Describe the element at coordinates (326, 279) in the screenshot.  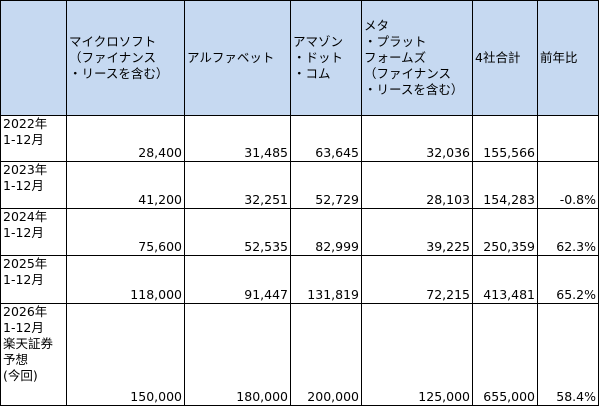
I see `amazon-value-cell: 131,819` at that location.